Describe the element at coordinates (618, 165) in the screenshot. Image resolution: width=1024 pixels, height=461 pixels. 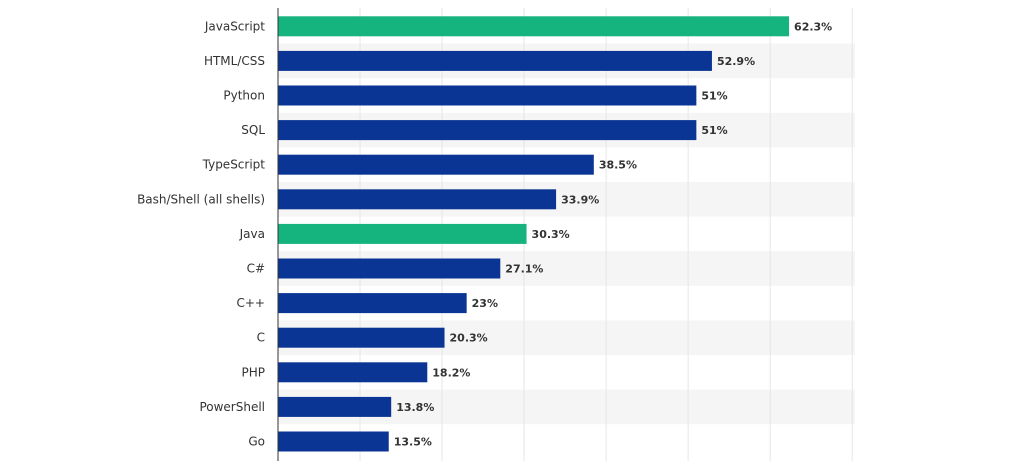
I see `value-label: 38.5%` at that location.